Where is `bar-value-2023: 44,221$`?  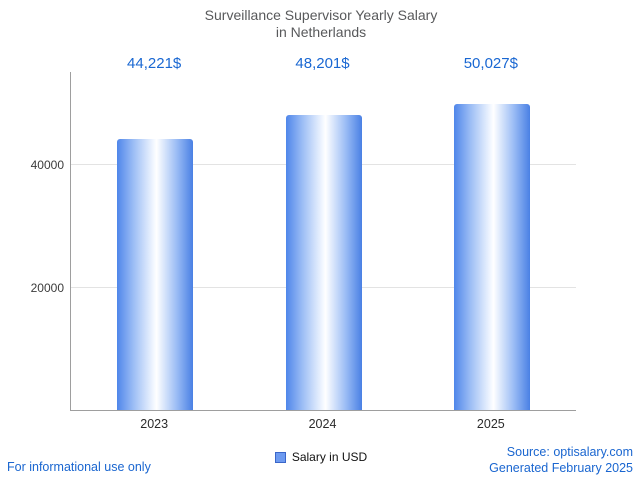
bar-value-2023: 44,221$ is located at coordinates (154, 63).